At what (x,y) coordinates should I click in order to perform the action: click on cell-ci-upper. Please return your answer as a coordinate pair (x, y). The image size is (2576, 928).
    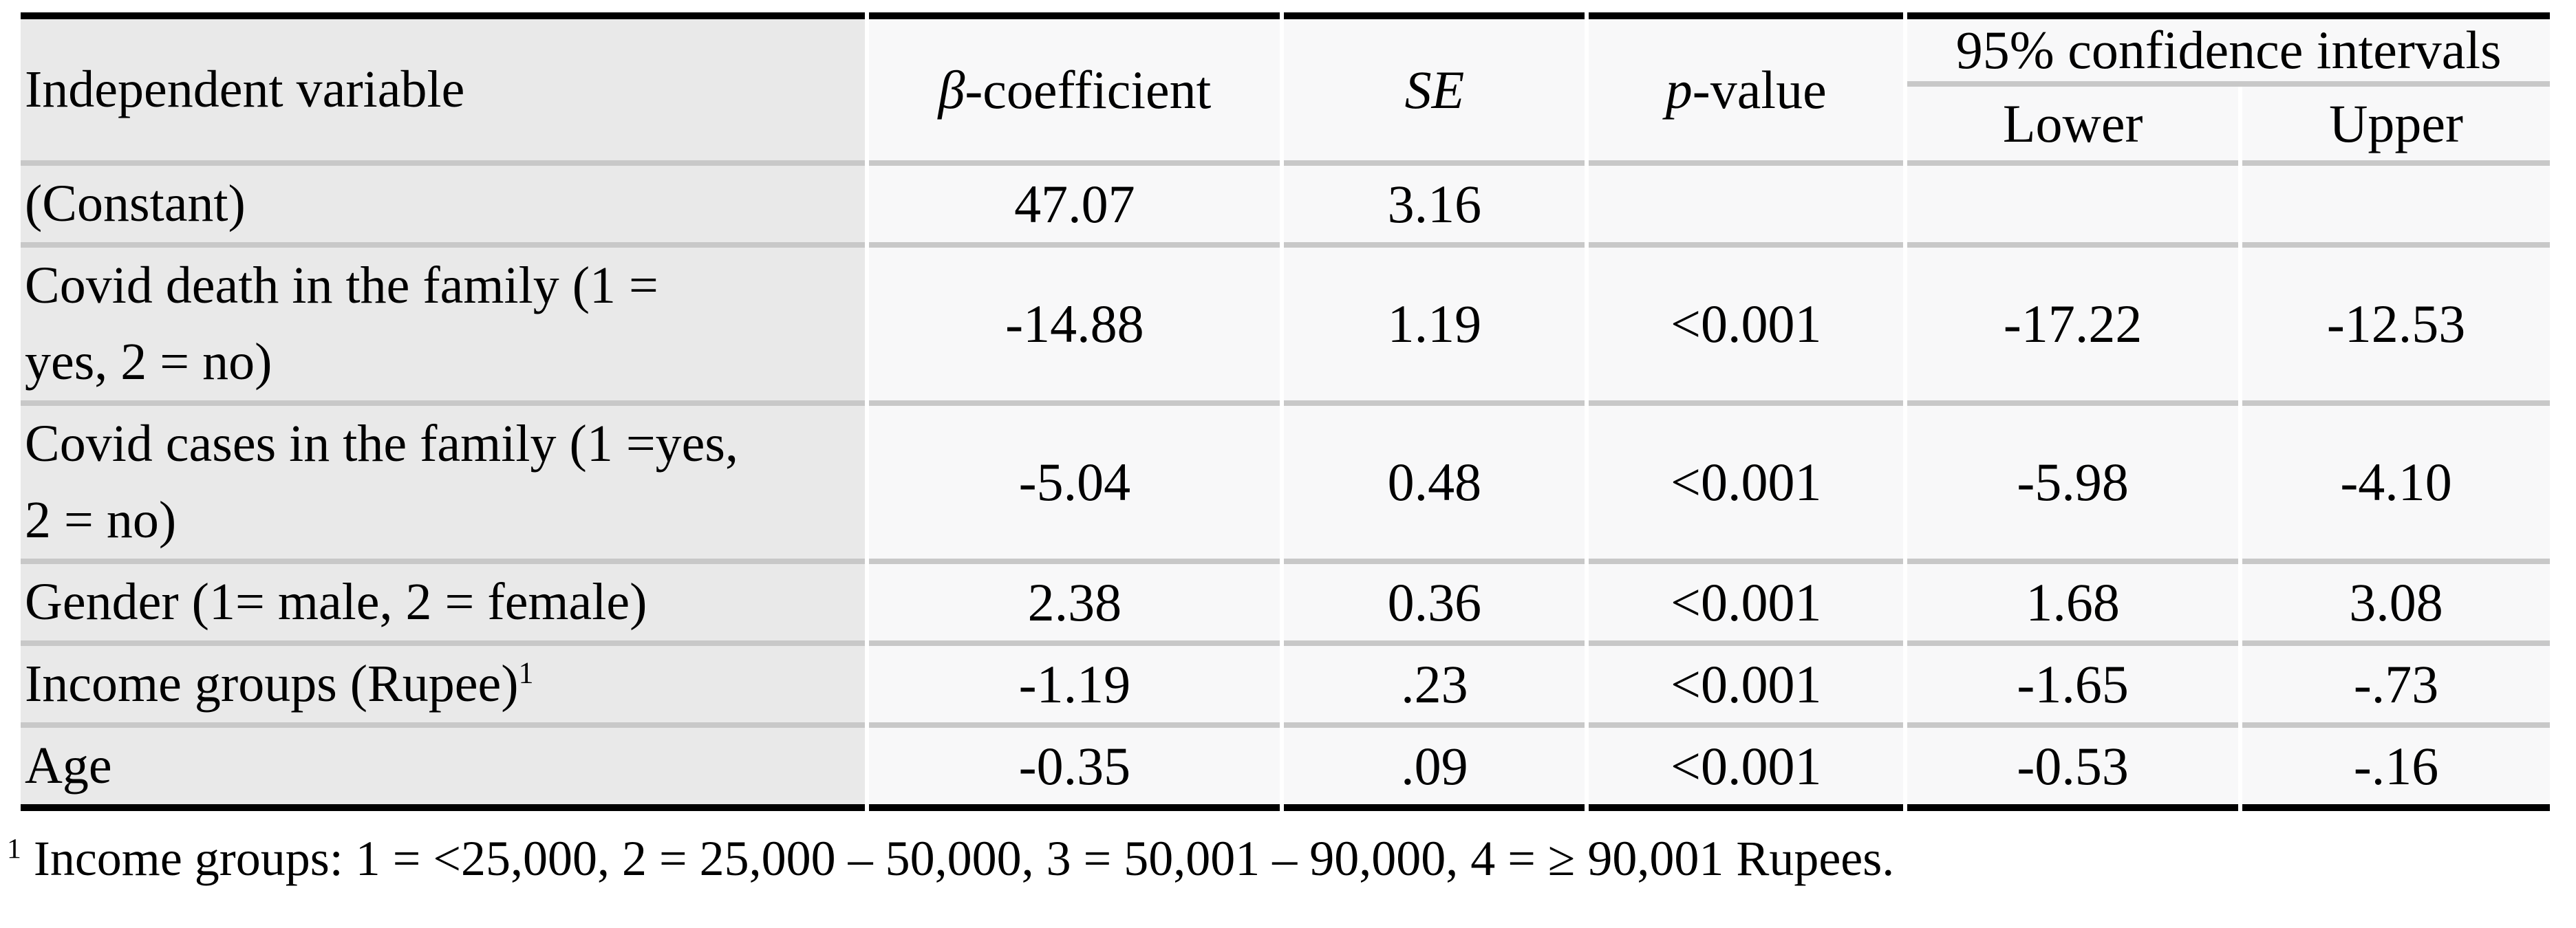
    Looking at the image, I should click on (2396, 207).